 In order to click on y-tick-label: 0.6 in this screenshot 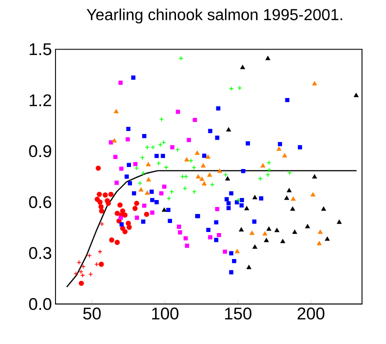, I will do `click(40, 202)`.